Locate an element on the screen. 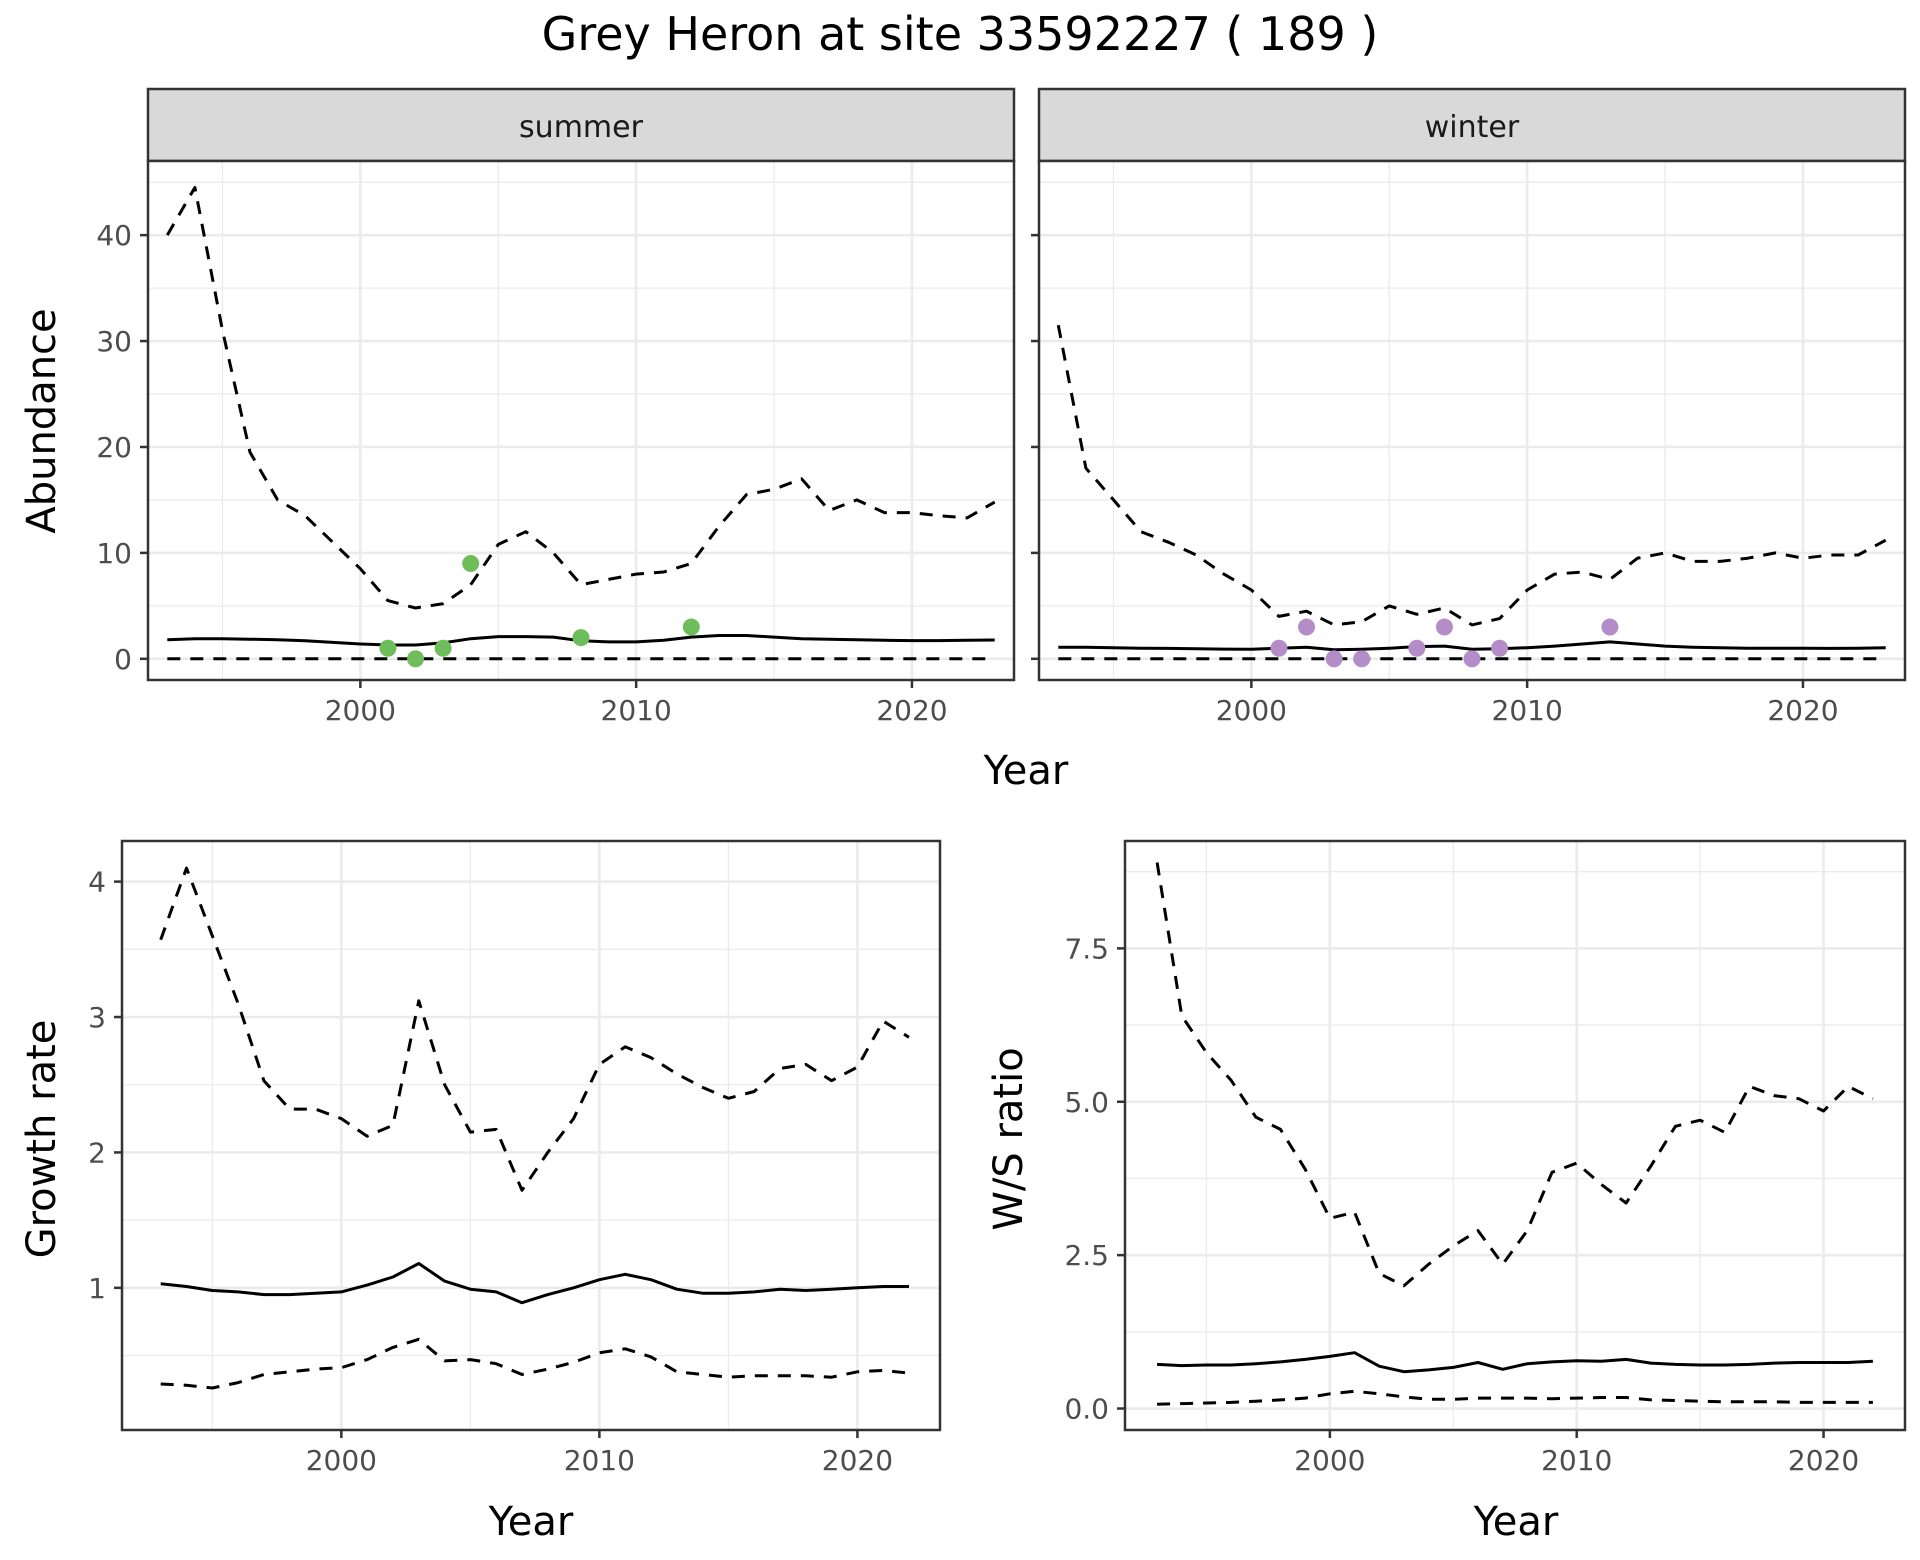 The height and width of the screenshot is (1560, 1920). y-tick-label: 2.5 is located at coordinates (1086, 1255).